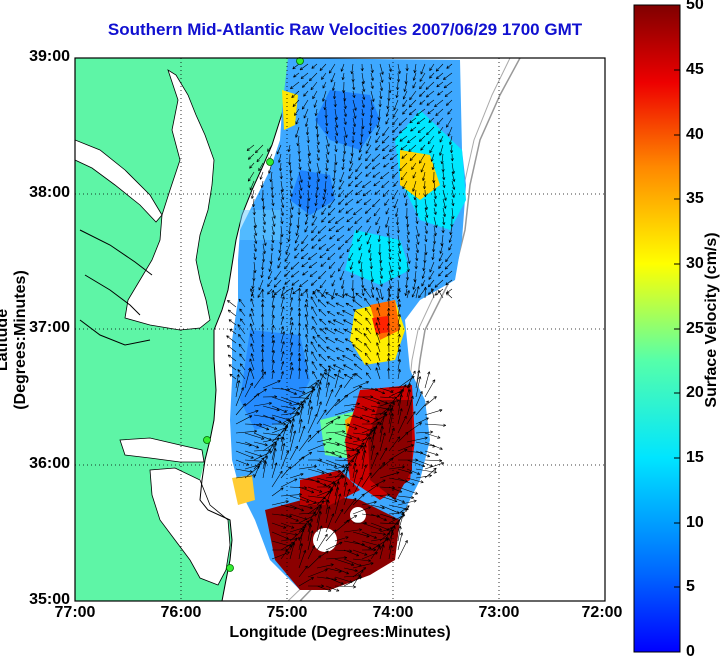 The image size is (724, 661). Describe the element at coordinates (695, 263) in the screenshot. I see `colorbar-tick-label: 30` at that location.